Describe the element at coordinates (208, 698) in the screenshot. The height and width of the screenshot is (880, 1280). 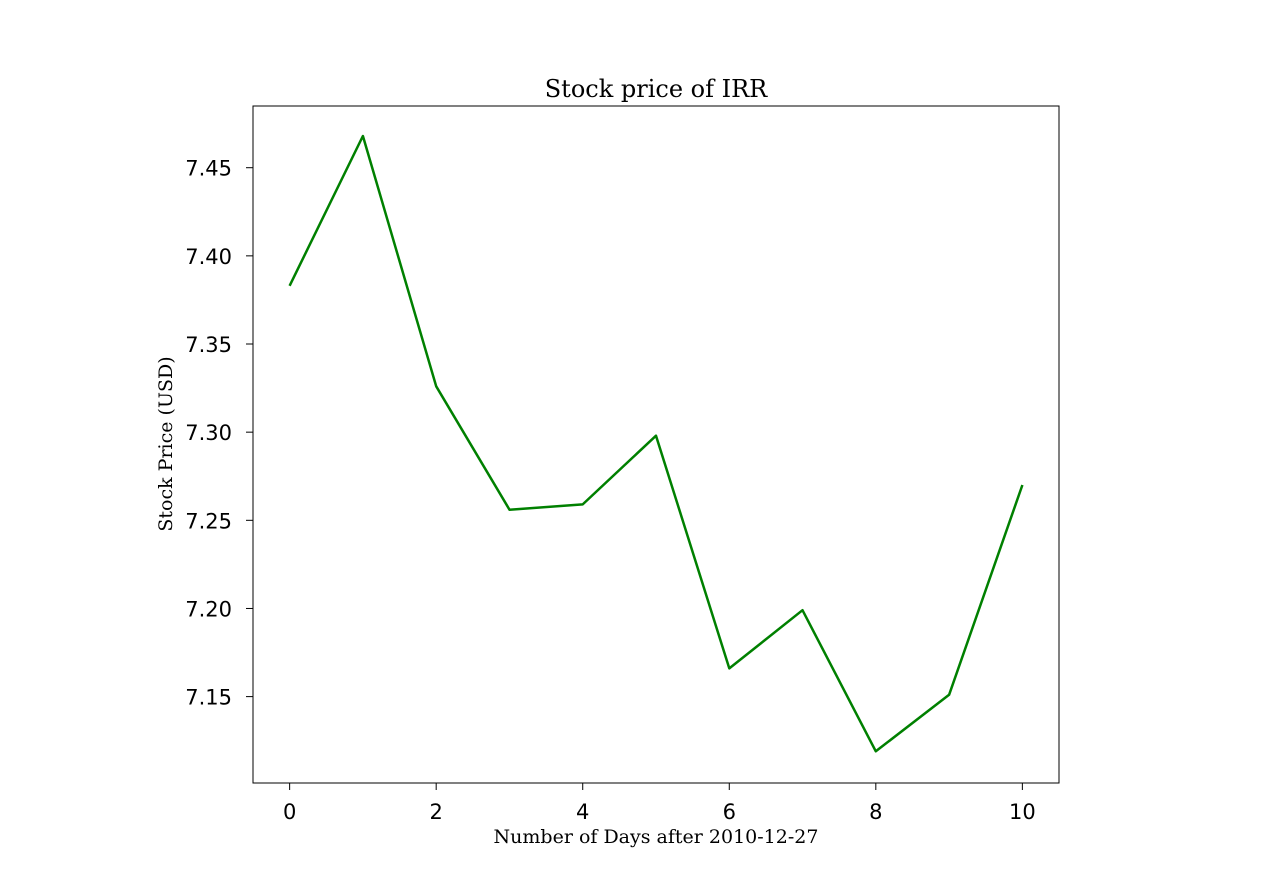
I see `y-tick-label: 7.15` at that location.